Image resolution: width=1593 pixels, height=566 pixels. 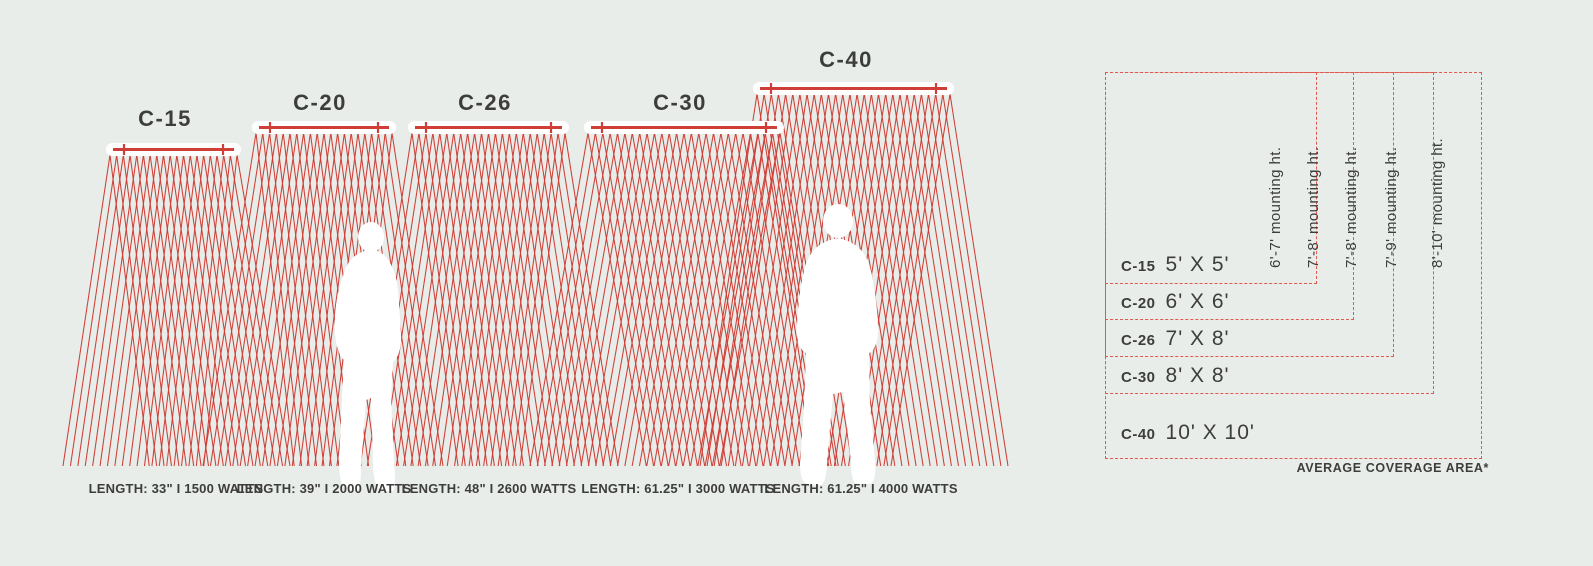 I want to click on coverage-row-size: 8' X 8', so click(x=1197, y=375).